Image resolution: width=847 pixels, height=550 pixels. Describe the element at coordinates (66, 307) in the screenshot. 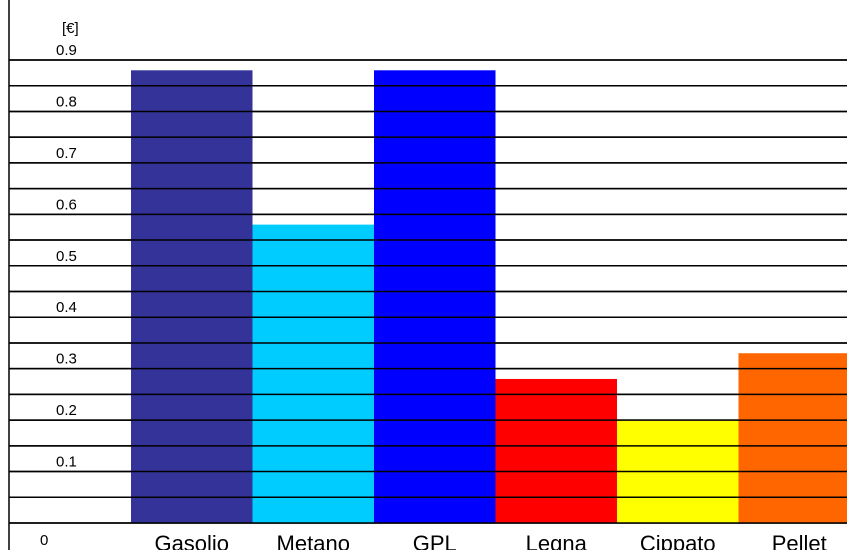

I see `y-tick-label: 0.4` at that location.